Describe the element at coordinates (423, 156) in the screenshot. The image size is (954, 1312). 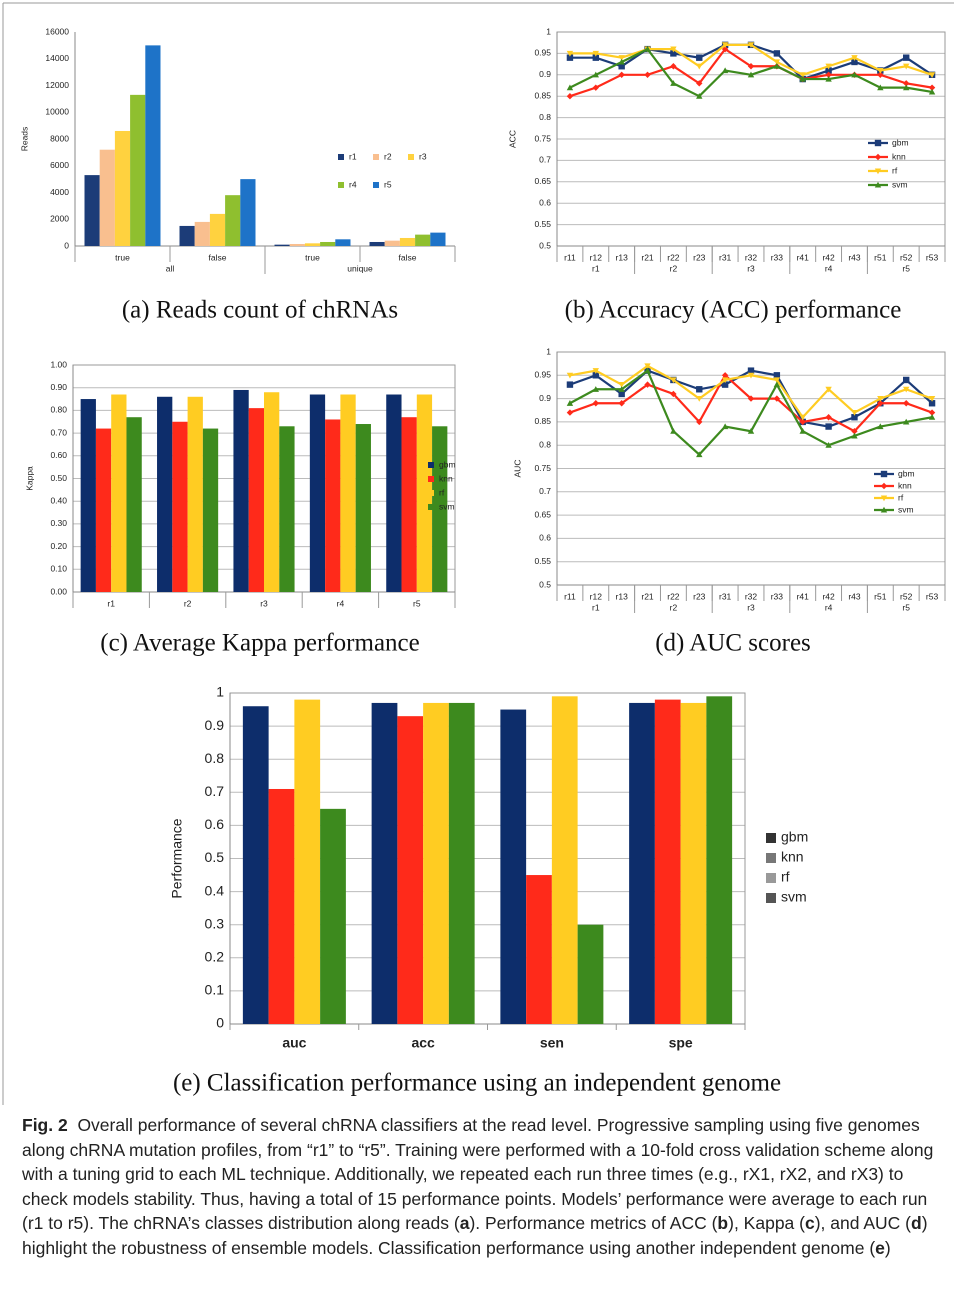
I see `legend-label: r3` at that location.